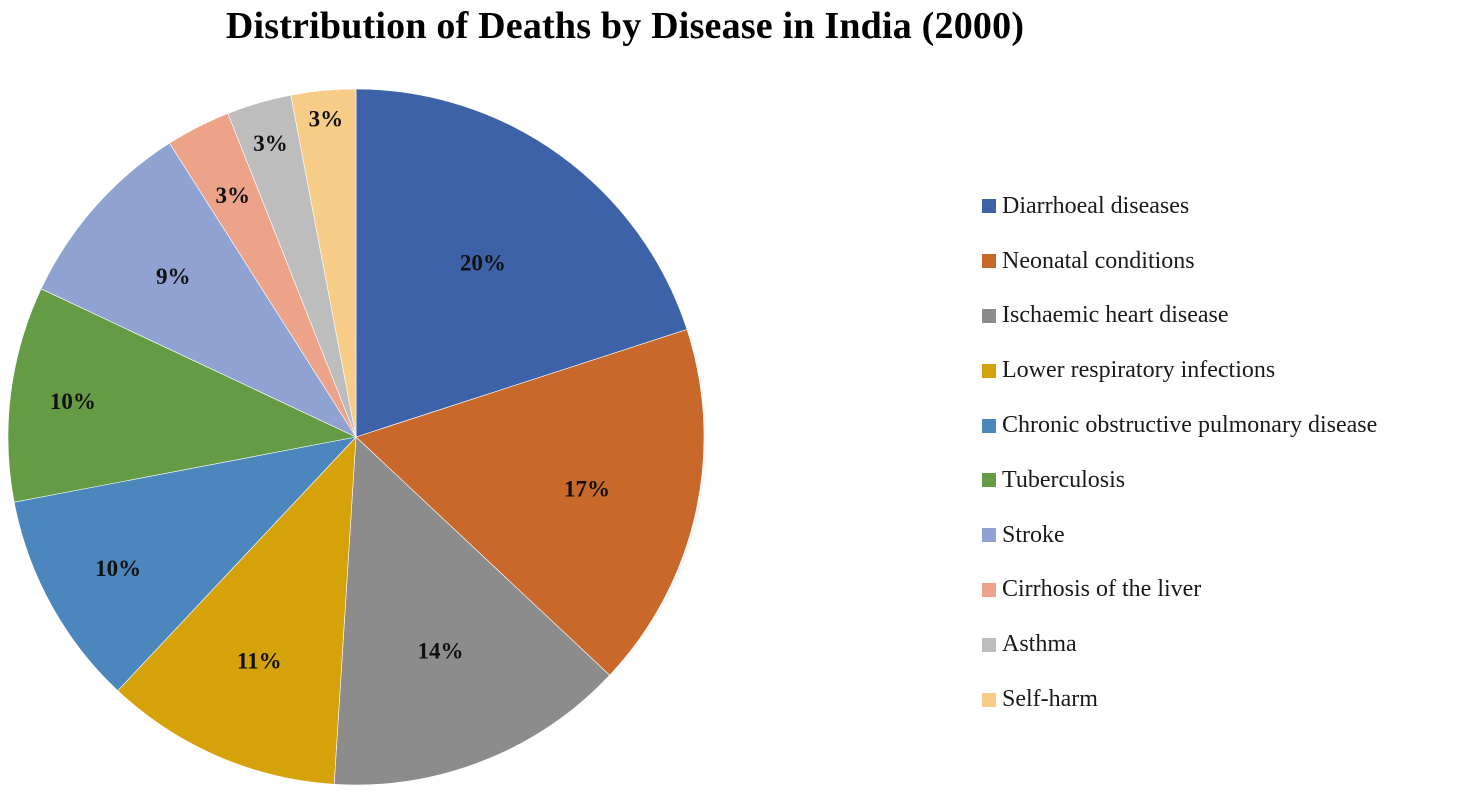 This screenshot has width=1470, height=793. Describe the element at coordinates (1096, 205) in the screenshot. I see `legend-label: Diarrhoeal diseases` at that location.